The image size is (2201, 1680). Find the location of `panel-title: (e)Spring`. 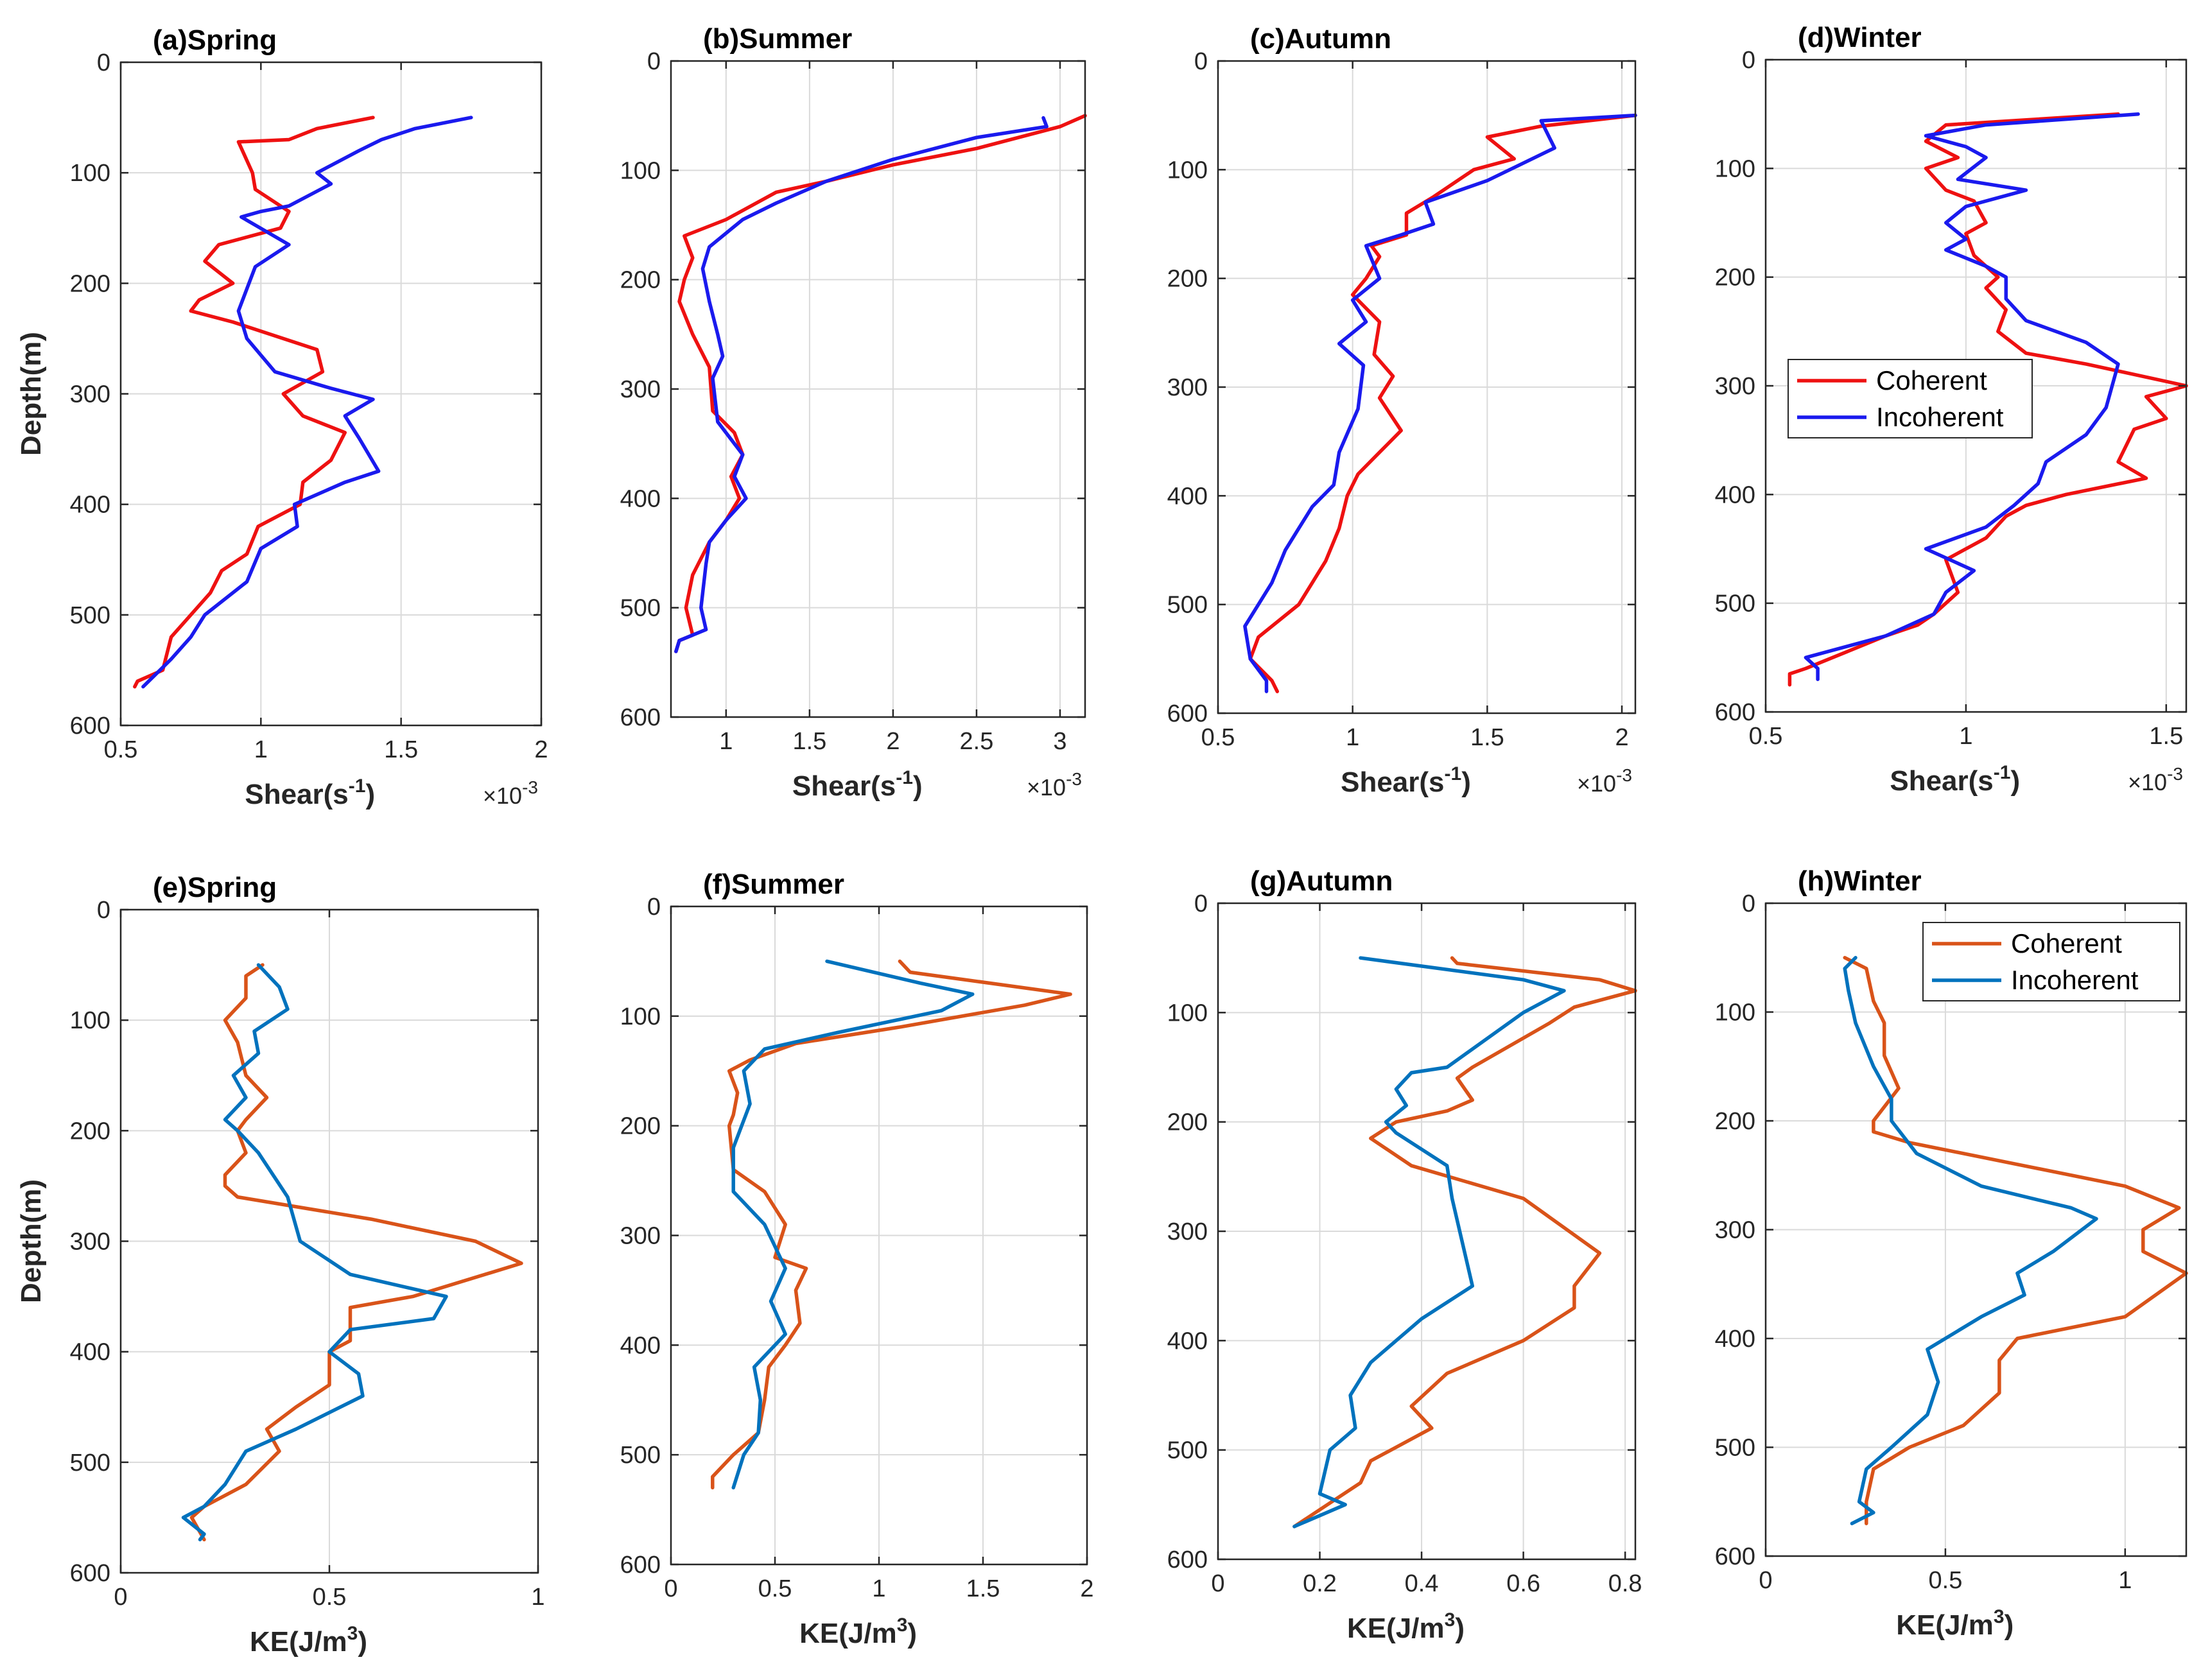

panel-title: (e)Spring is located at coordinates (215, 888).